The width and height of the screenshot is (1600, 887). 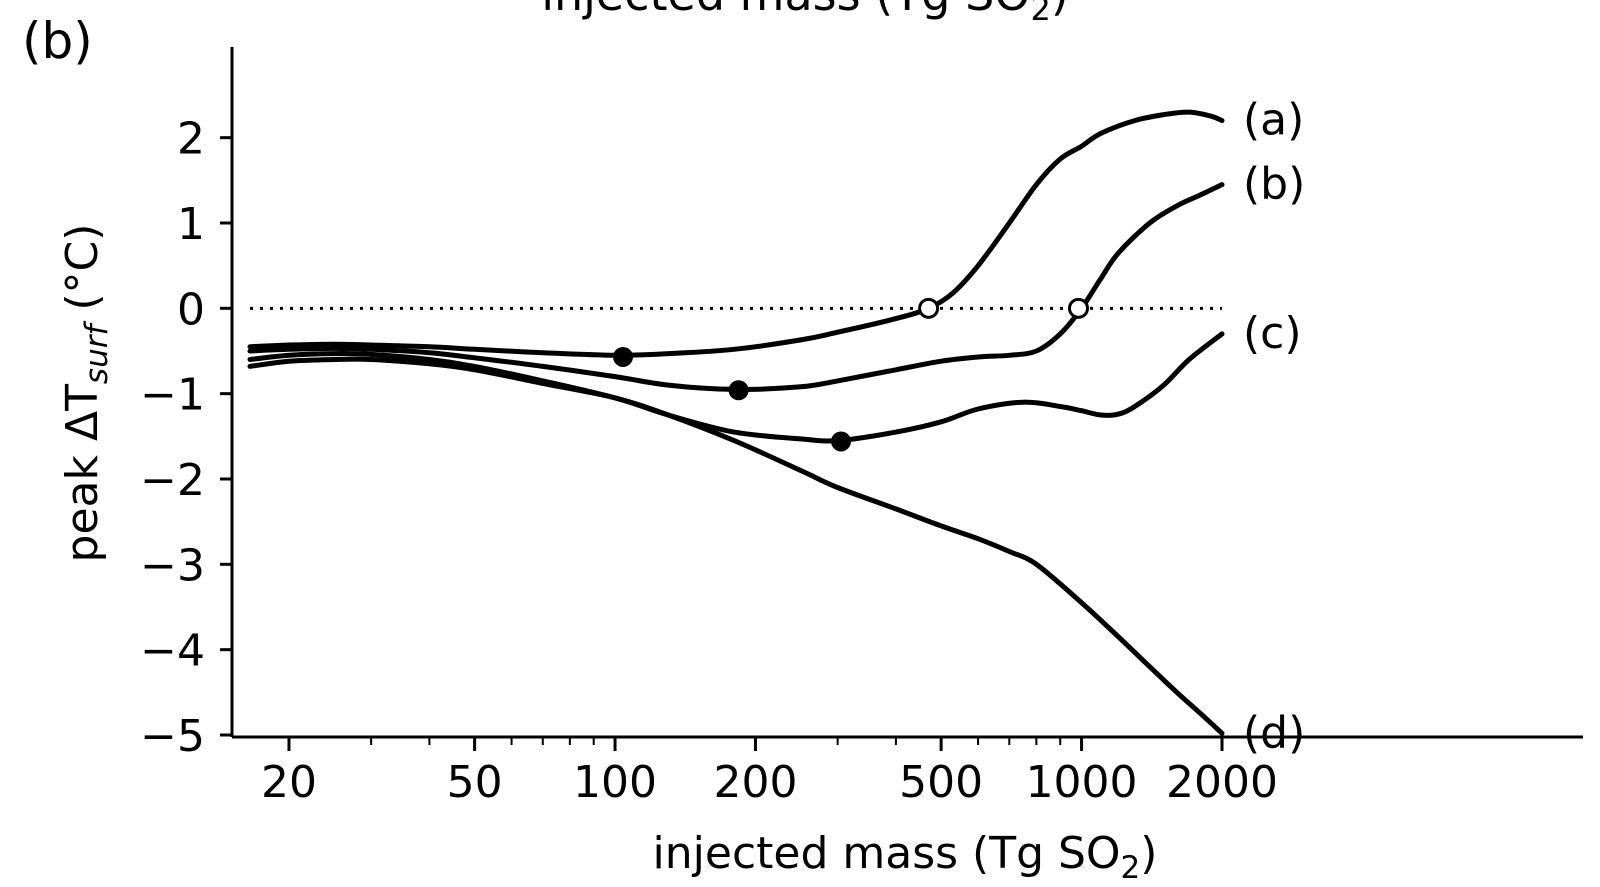 What do you see at coordinates (172, 565) in the screenshot?
I see `y-tick-label: −3` at bounding box center [172, 565].